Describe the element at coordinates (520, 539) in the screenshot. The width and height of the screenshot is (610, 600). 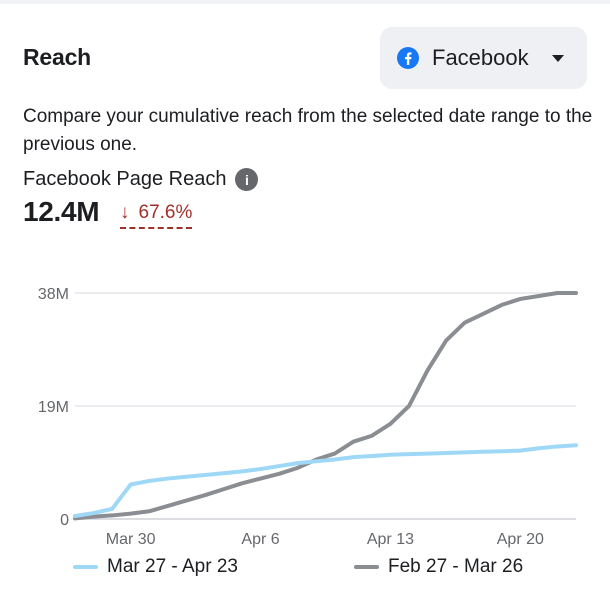
I see `x-tick-label: Apr 20` at that location.